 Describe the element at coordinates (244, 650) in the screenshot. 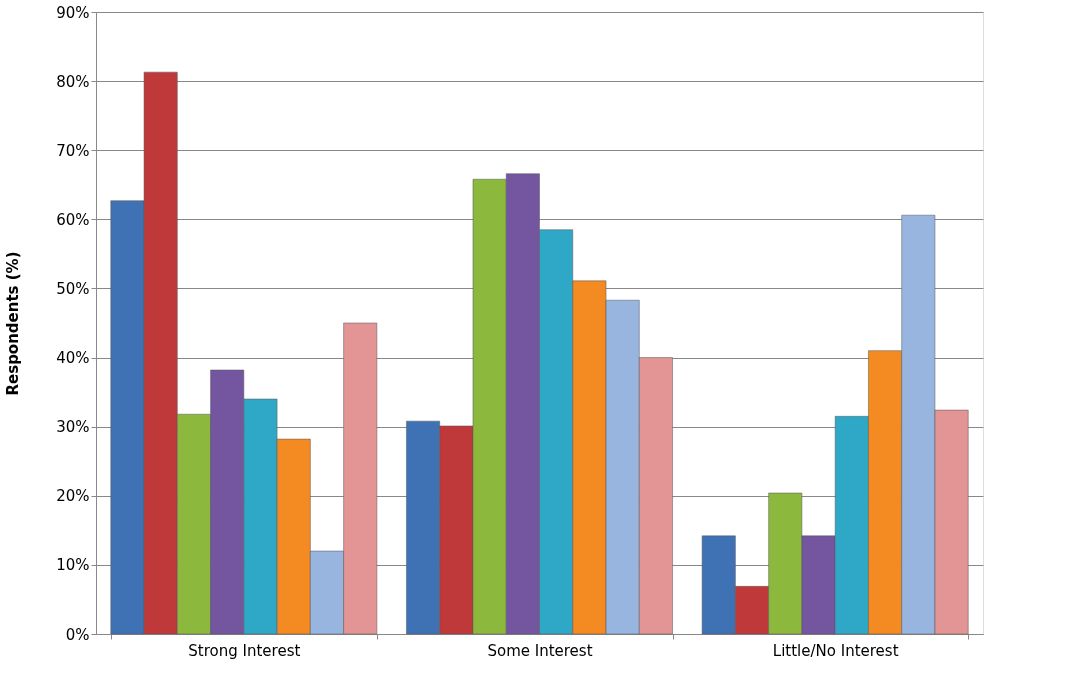

I see `x-tick-label: Strong Interest` at that location.